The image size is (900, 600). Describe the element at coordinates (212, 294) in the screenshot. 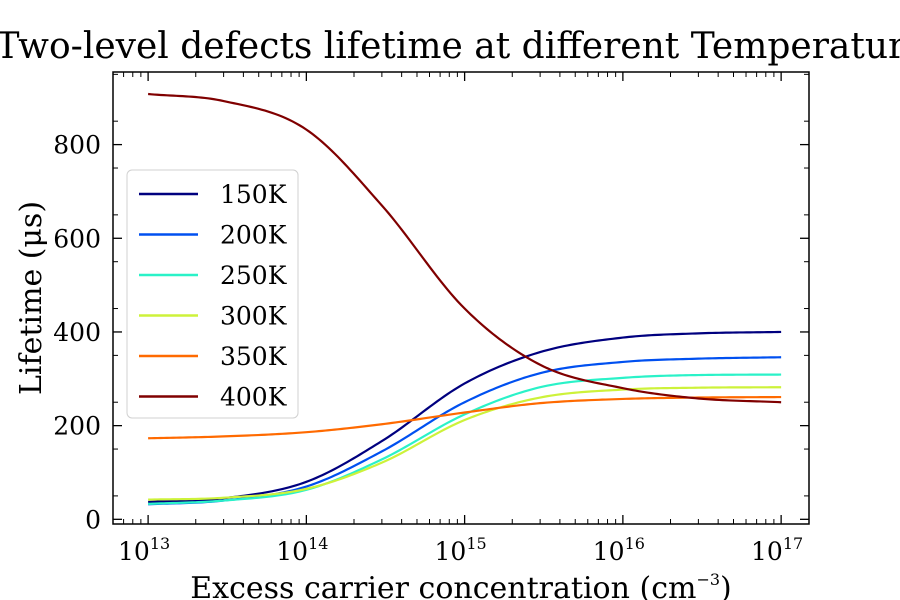

I see `legend: 150K 200K 250K 300K 350K 400K` at that location.